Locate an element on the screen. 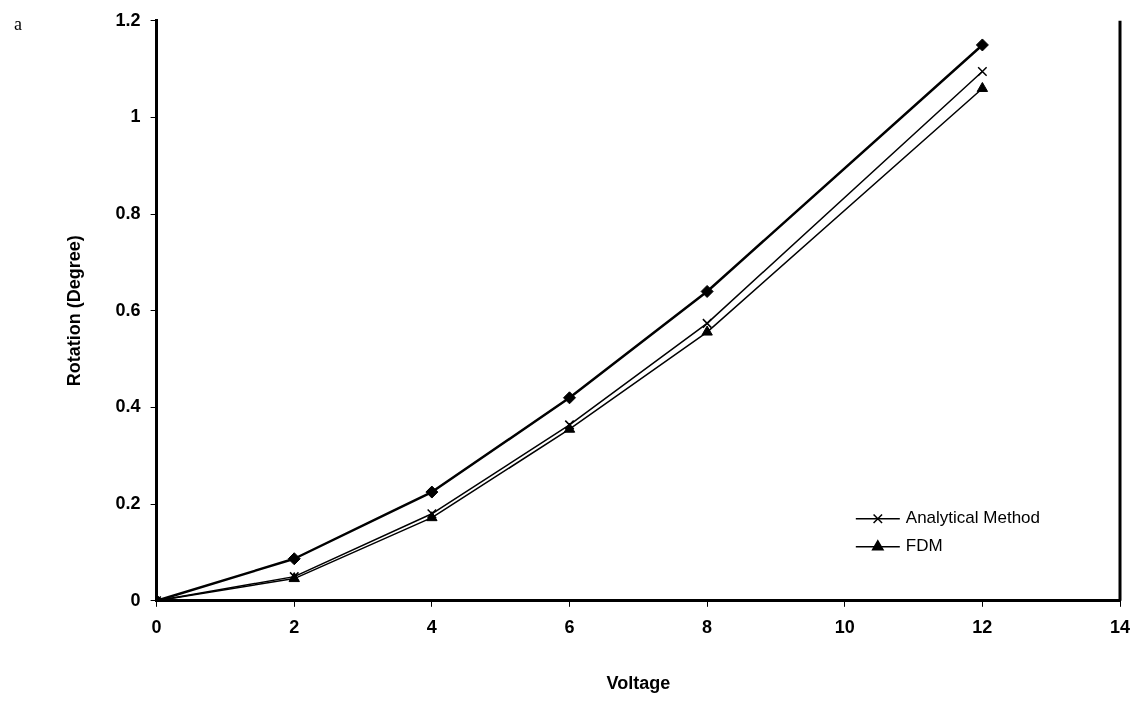 This screenshot has height=709, width=1145. y-tick-label: 0 is located at coordinates (135, 599).